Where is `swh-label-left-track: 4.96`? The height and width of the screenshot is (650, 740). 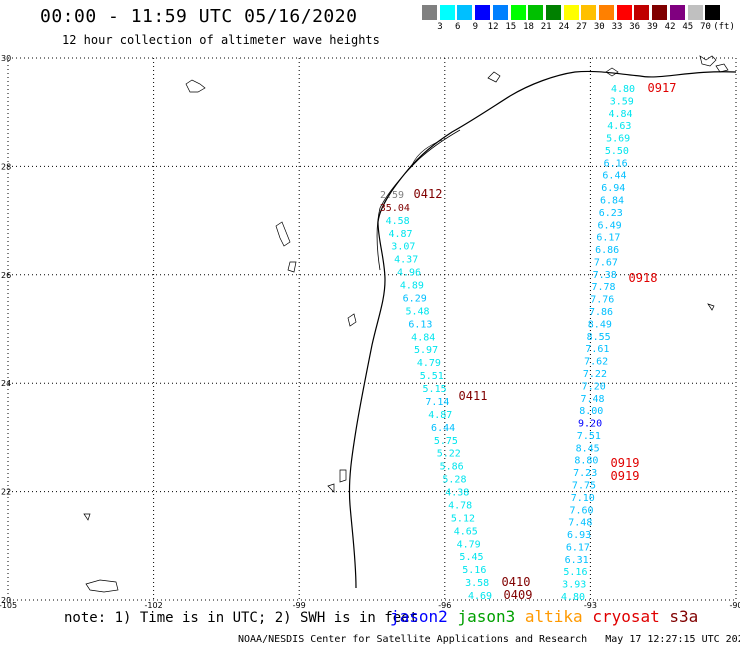
swh-label-left-track: 4.96 is located at coordinates (409, 273).